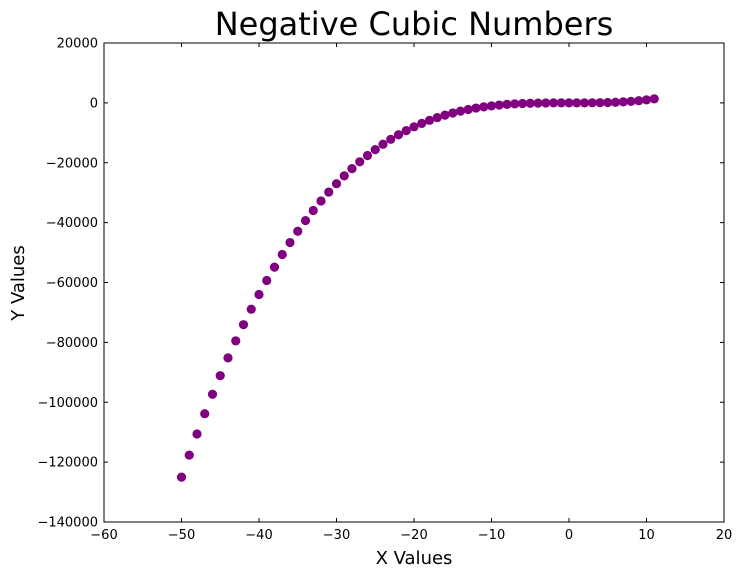 The height and width of the screenshot is (578, 741). Describe the element at coordinates (258, 535) in the screenshot. I see `x-tick-label: −40` at that location.